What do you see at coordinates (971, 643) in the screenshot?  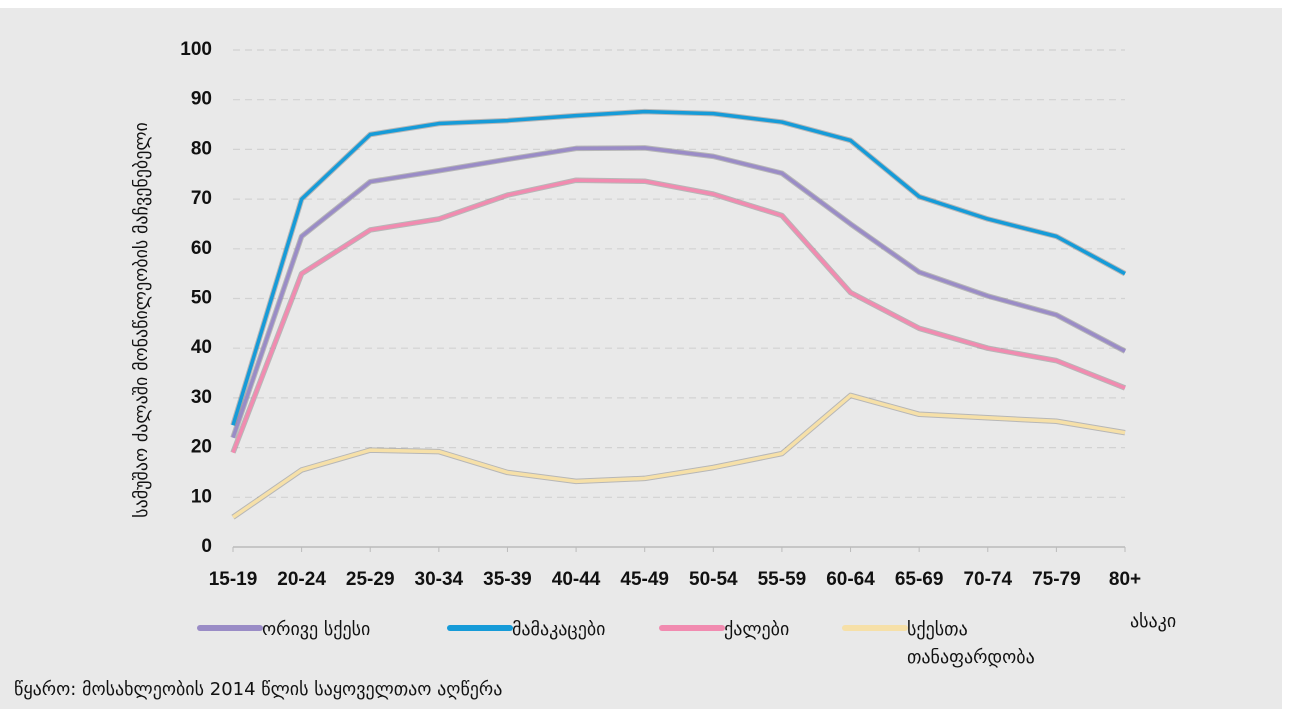 I see `legend-label: სქესთა თანაფარდობა` at bounding box center [971, 643].